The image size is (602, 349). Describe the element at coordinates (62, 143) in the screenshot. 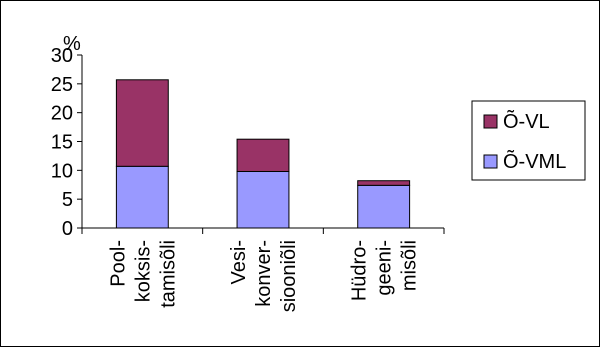

I see `y-tick-label: 15` at that location.